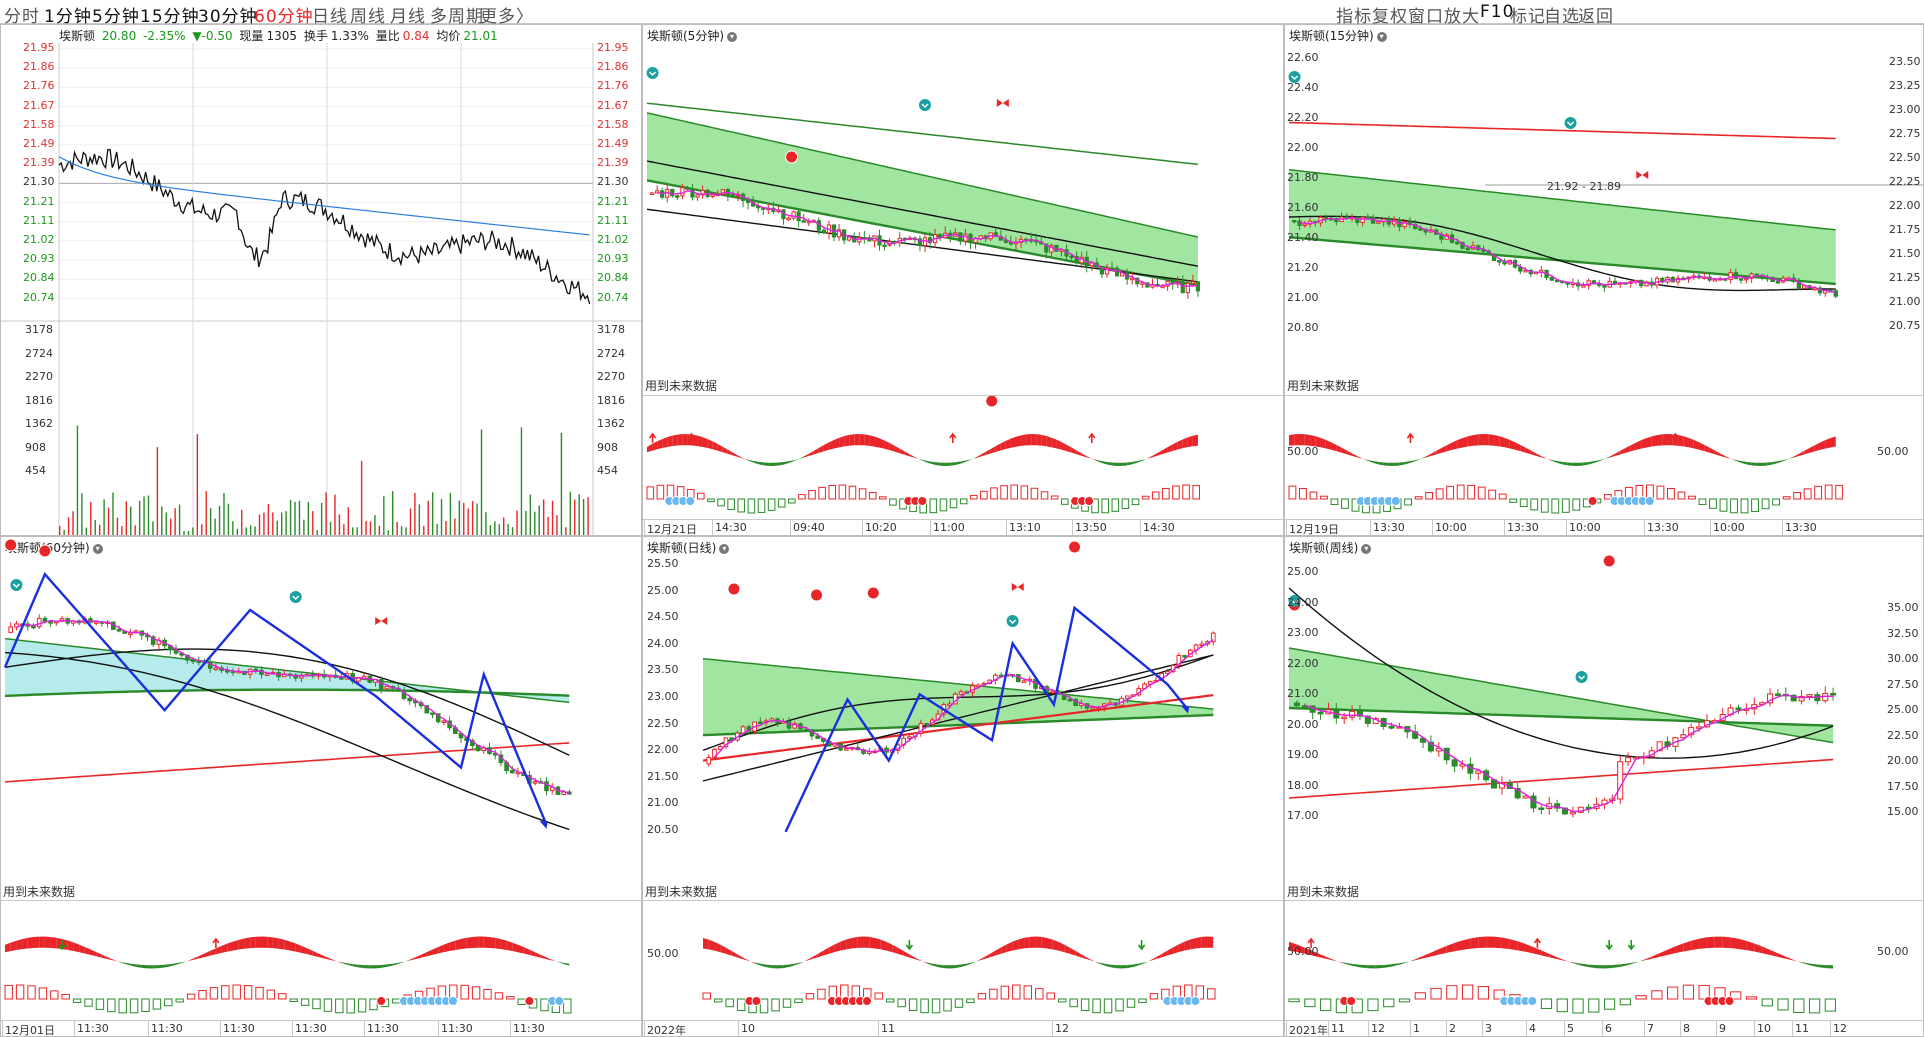 The image size is (1924, 1037). Describe the element at coordinates (68, 17) in the screenshot. I see `period-tab-1min: 1分钟` at that location.